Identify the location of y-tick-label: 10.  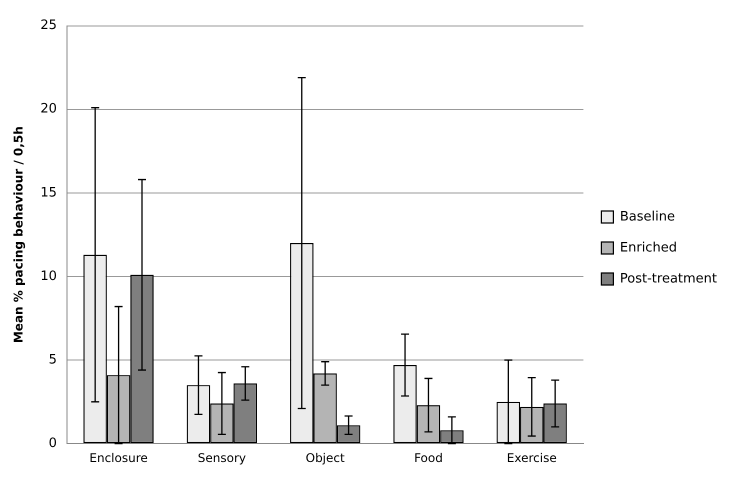
(48, 276).